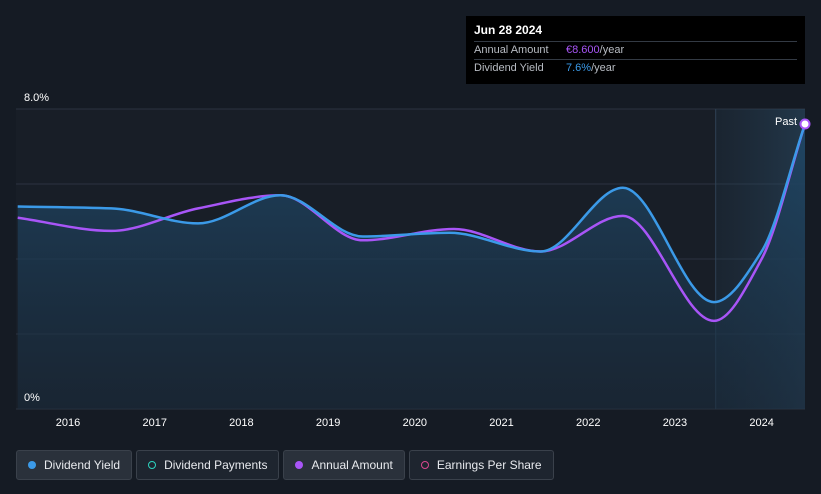 This screenshot has height=494, width=821. Describe the element at coordinates (675, 423) in the screenshot. I see `x-tick-label: 2023` at that location.